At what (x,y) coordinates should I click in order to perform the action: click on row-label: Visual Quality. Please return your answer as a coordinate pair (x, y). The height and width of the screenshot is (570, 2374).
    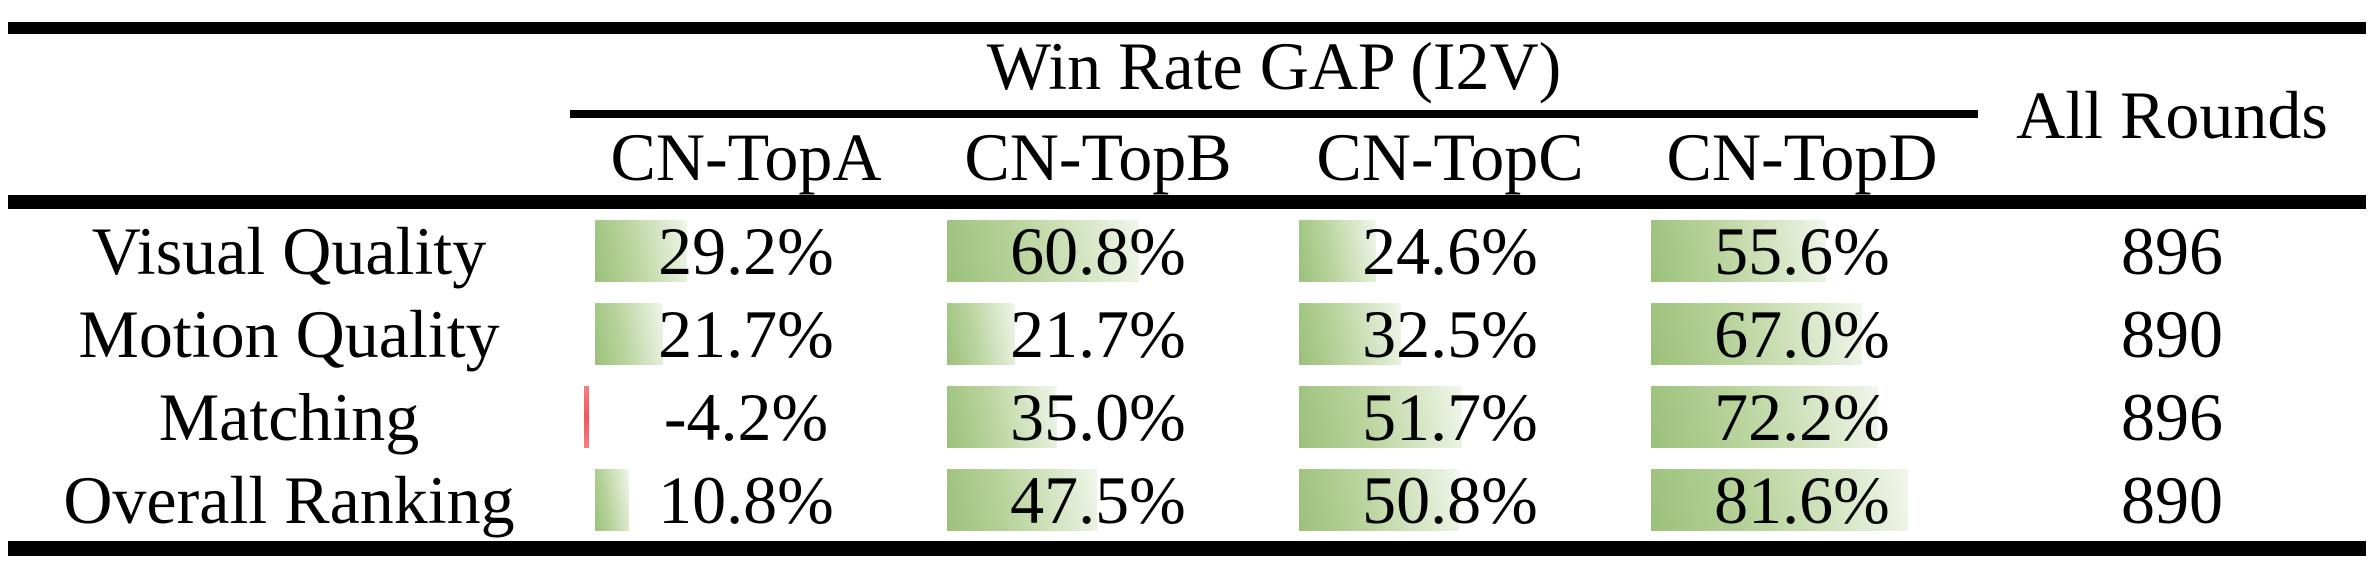
    Looking at the image, I should click on (289, 250).